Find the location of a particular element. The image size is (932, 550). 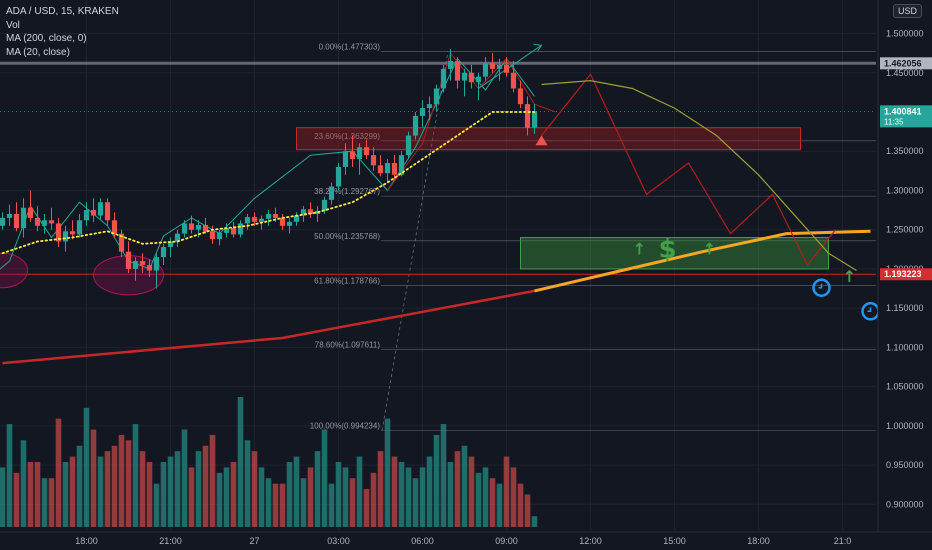

price-axis-label: 1.350000 is located at coordinates (905, 151).